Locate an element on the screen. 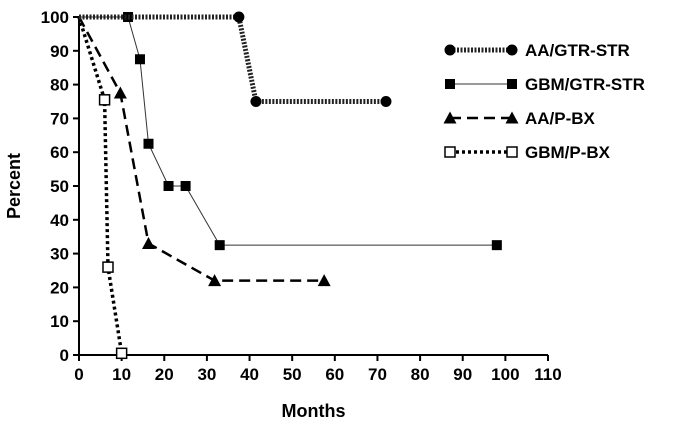 The image size is (675, 424). x-tick-label: 10 is located at coordinates (121, 374).